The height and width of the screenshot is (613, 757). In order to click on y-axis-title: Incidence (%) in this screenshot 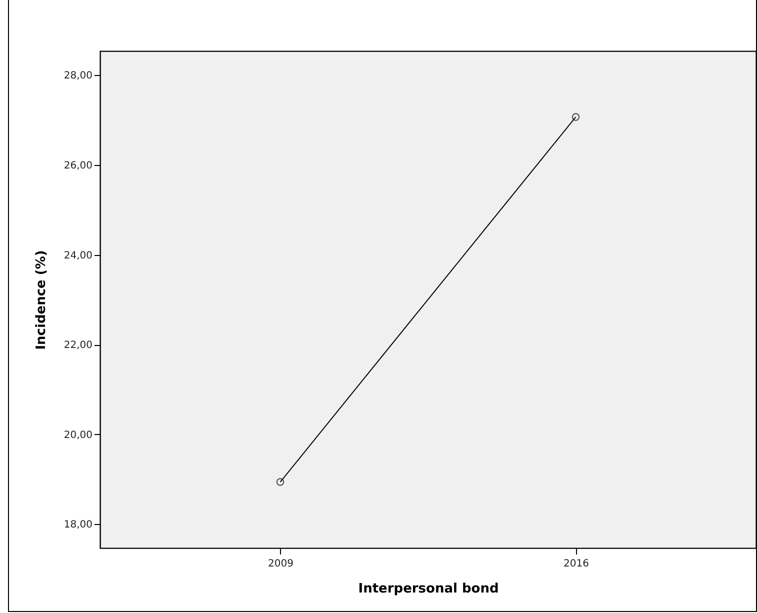, I will do `click(41, 300)`.